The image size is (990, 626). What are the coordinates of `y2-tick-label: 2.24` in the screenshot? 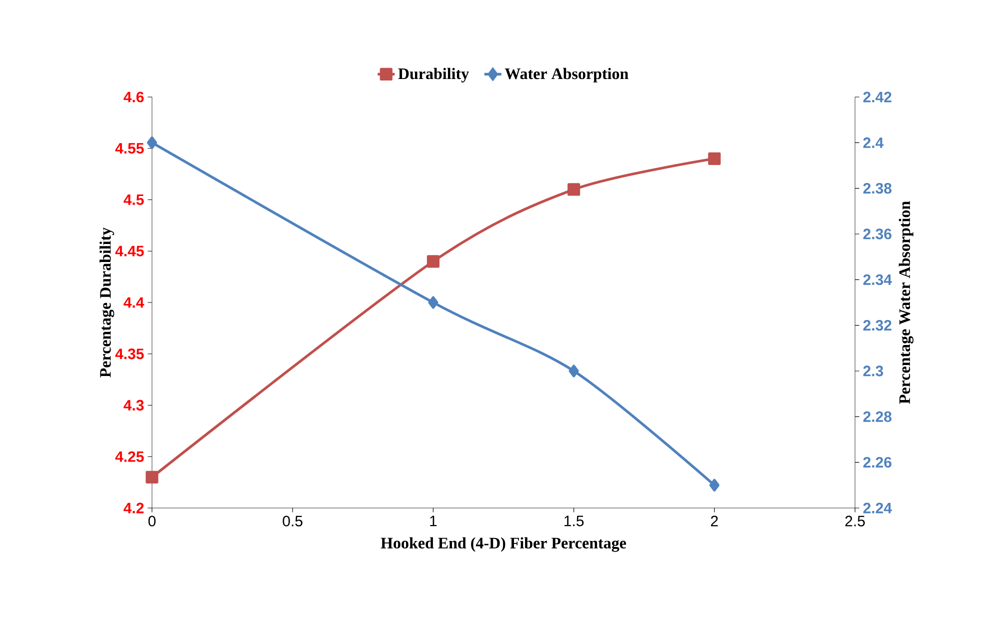 It's located at (877, 508).